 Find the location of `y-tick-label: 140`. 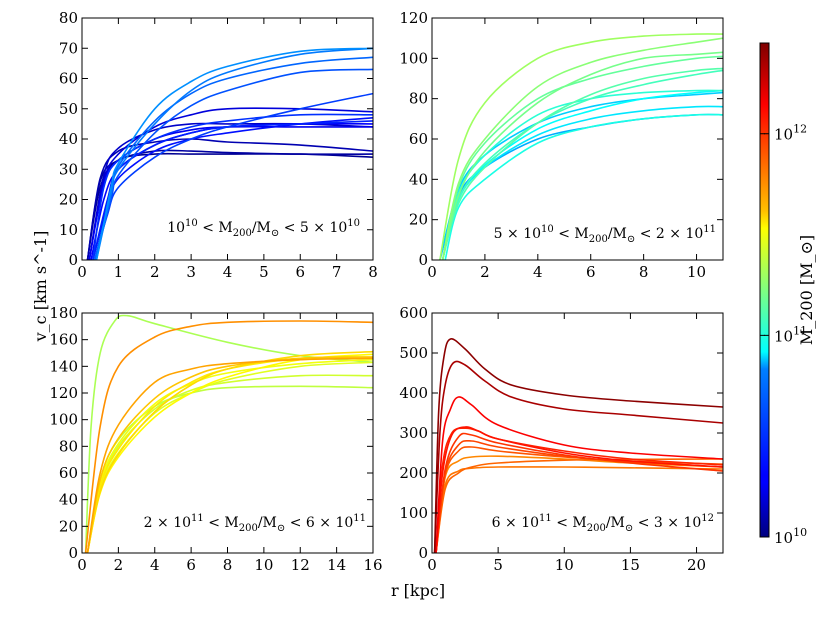

y-tick-label: 140 is located at coordinates (63, 366).